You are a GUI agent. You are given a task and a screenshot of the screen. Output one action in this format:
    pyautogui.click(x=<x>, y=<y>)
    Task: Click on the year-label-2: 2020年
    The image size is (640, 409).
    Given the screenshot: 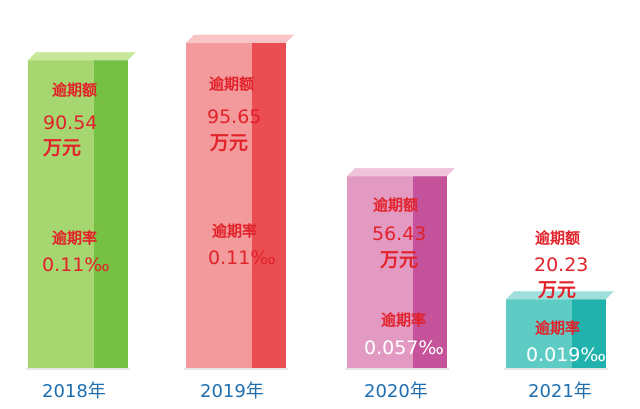 What is the action you would take?
    pyautogui.click(x=396, y=391)
    